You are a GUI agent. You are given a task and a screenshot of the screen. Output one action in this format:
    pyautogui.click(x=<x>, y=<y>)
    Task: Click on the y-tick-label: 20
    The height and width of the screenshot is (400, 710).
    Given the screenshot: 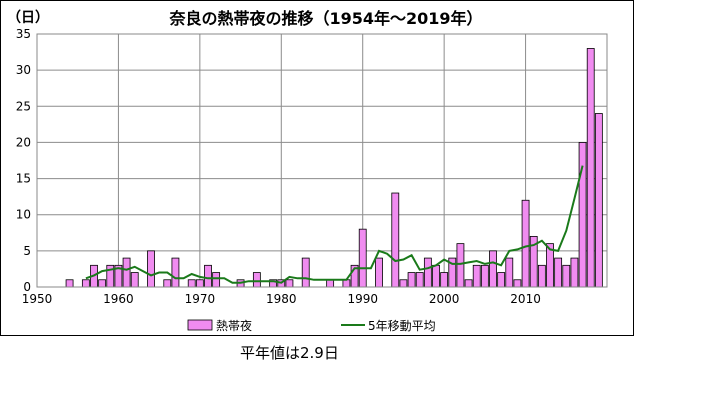 What is the action you would take?
    pyautogui.click(x=23, y=142)
    